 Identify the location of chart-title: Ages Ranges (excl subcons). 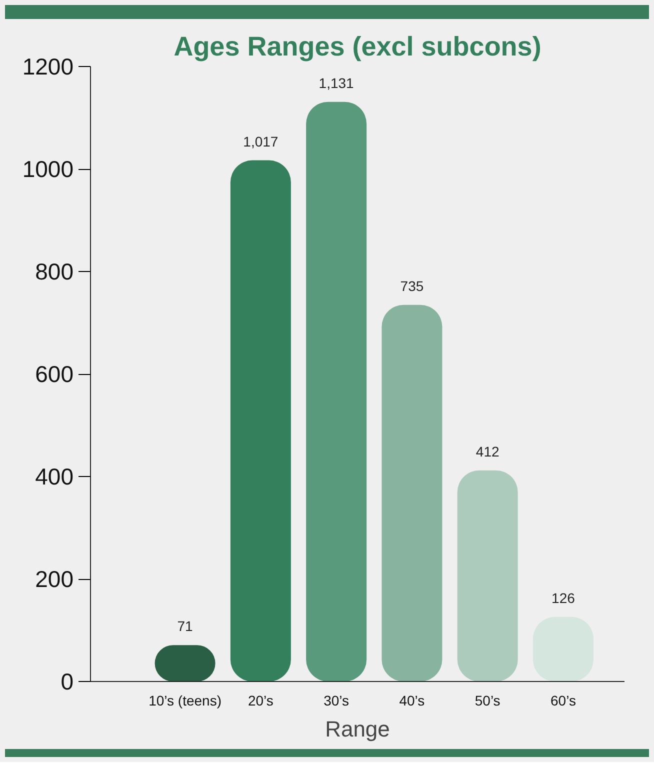
(358, 47).